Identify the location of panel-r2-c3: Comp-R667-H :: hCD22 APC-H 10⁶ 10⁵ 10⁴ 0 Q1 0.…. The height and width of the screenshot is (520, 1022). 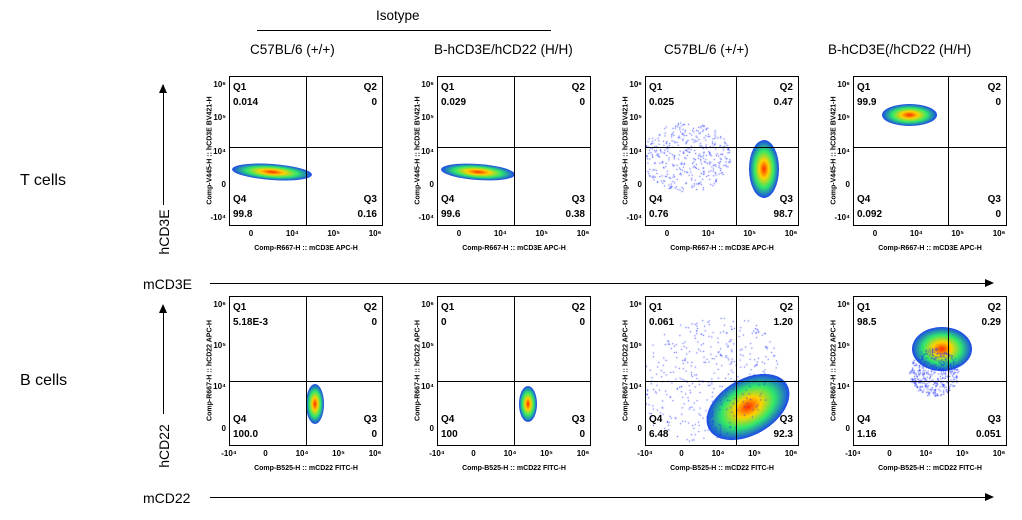
(711, 391).